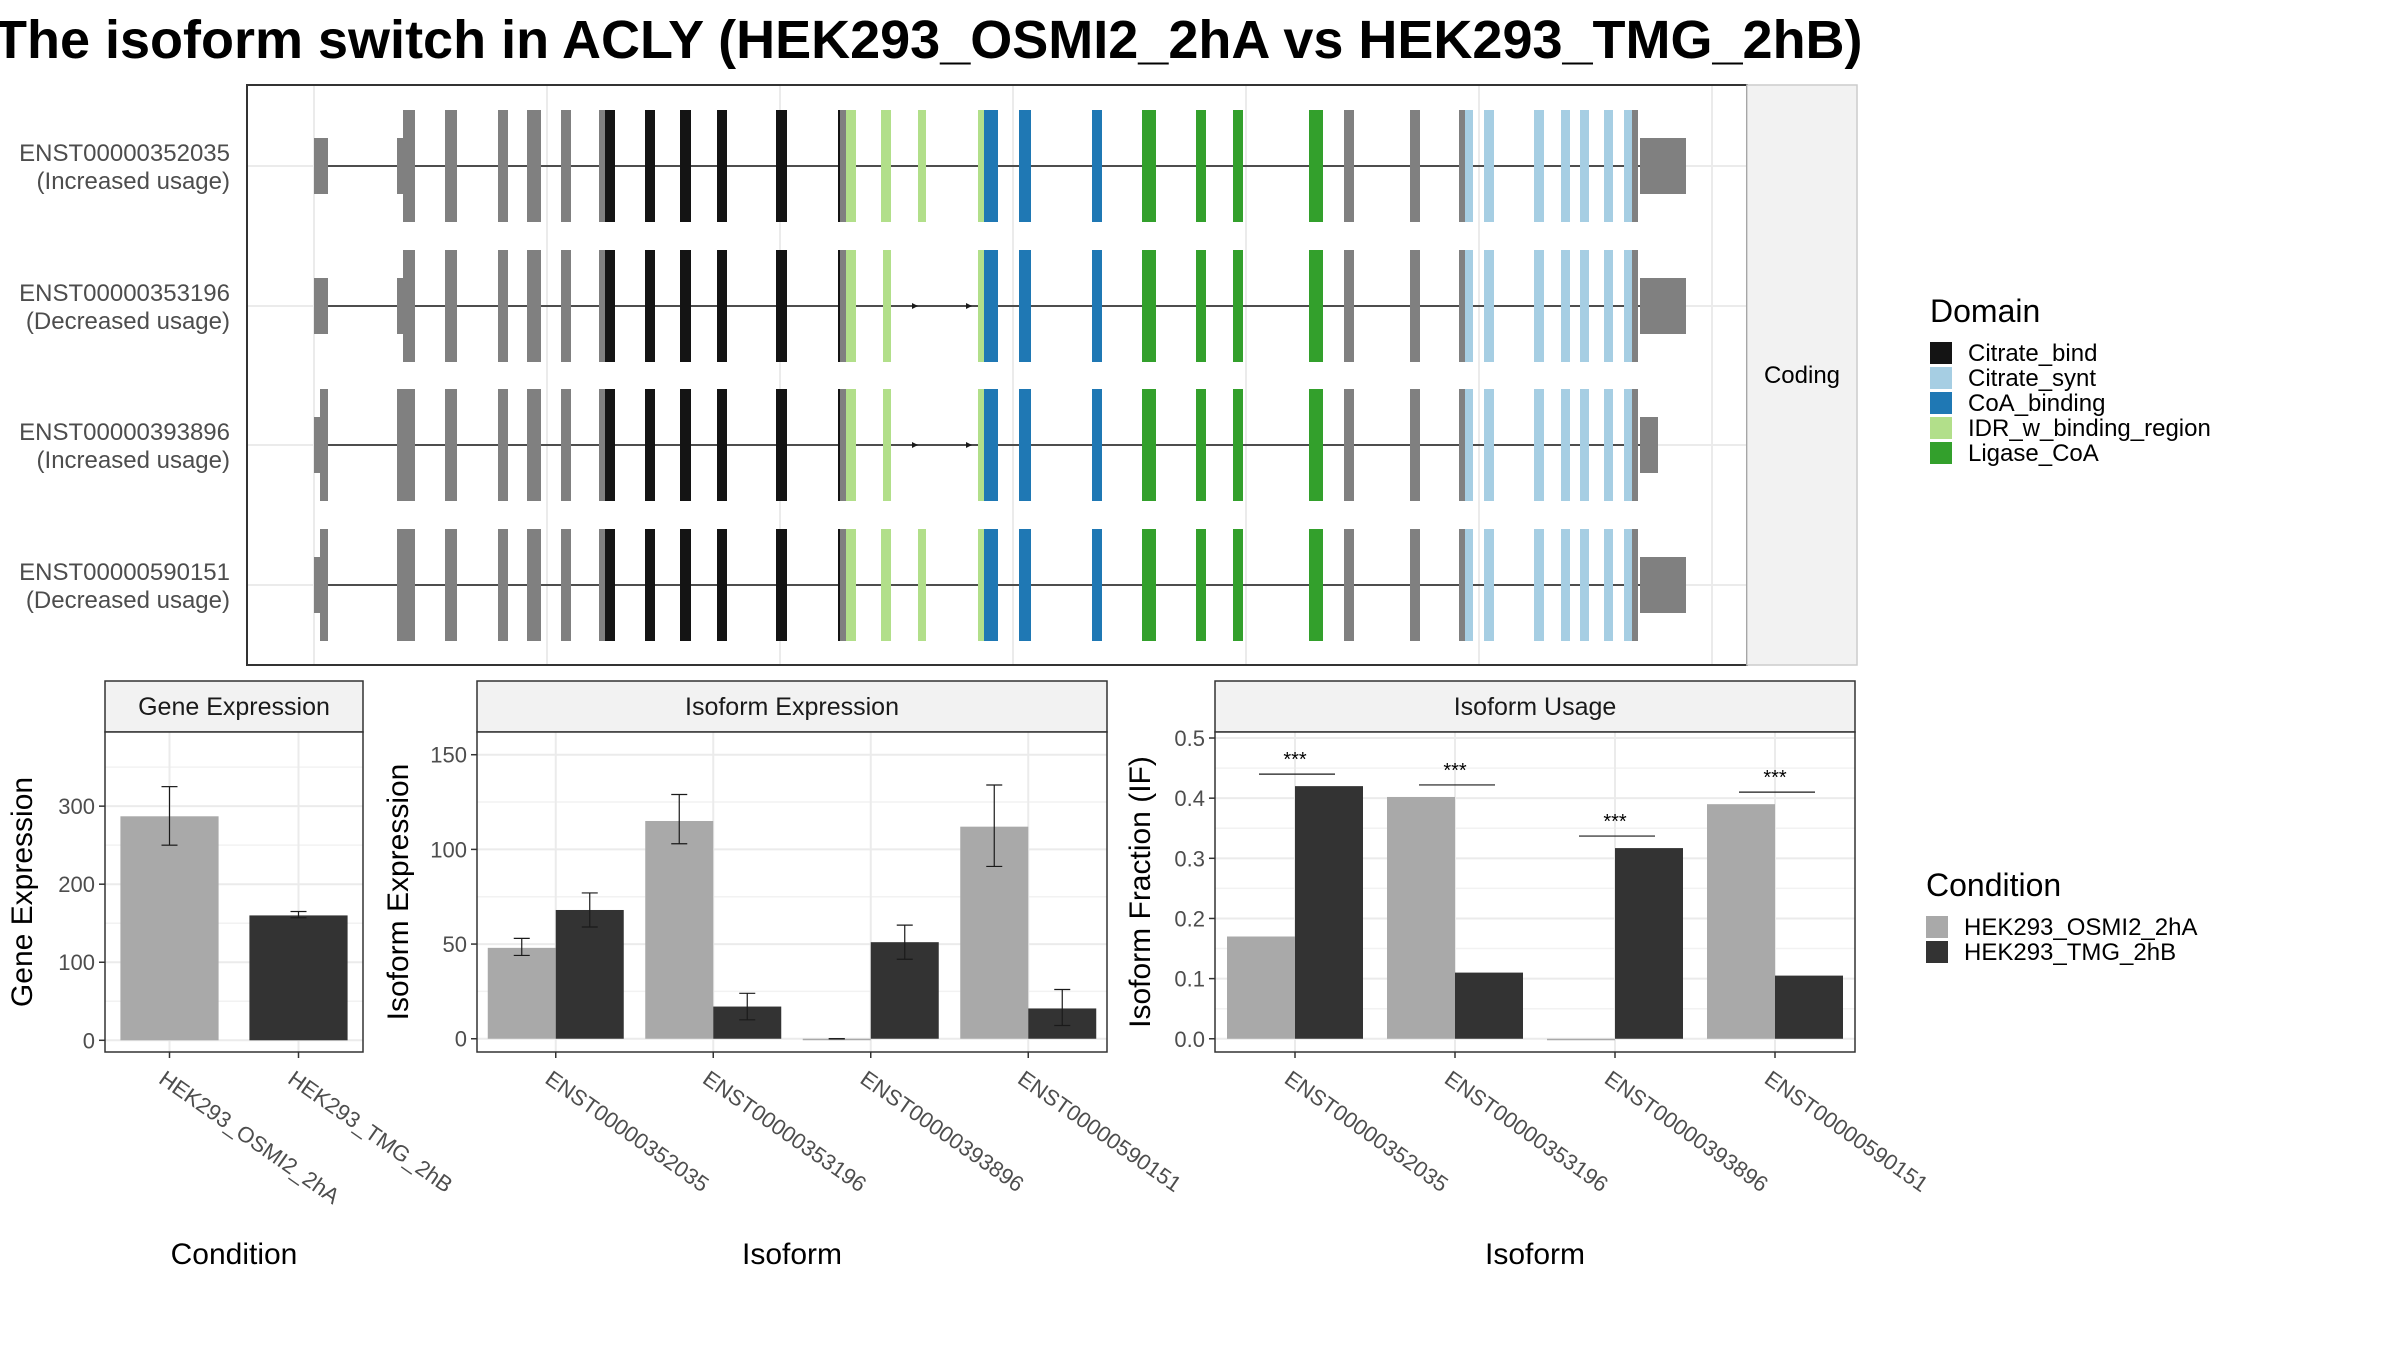 This screenshot has height=1350, width=2400. What do you see at coordinates (234, 706) in the screenshot?
I see `panel-strip` at bounding box center [234, 706].